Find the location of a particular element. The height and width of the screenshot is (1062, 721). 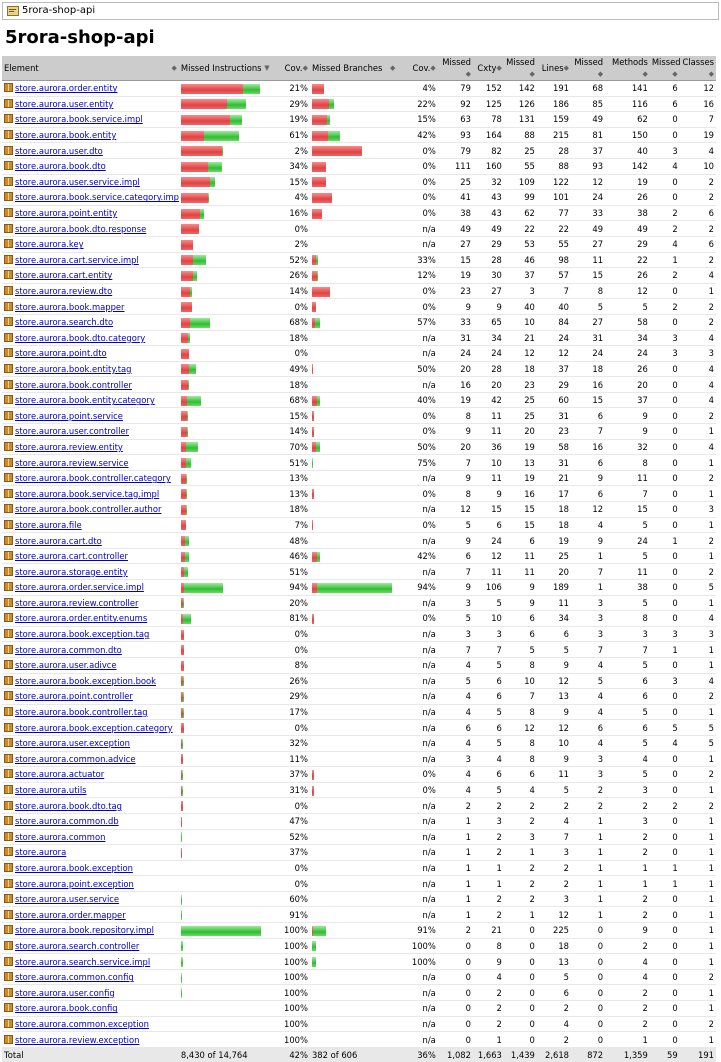

package-link: store.aurora.point.dto is located at coordinates (61, 353).